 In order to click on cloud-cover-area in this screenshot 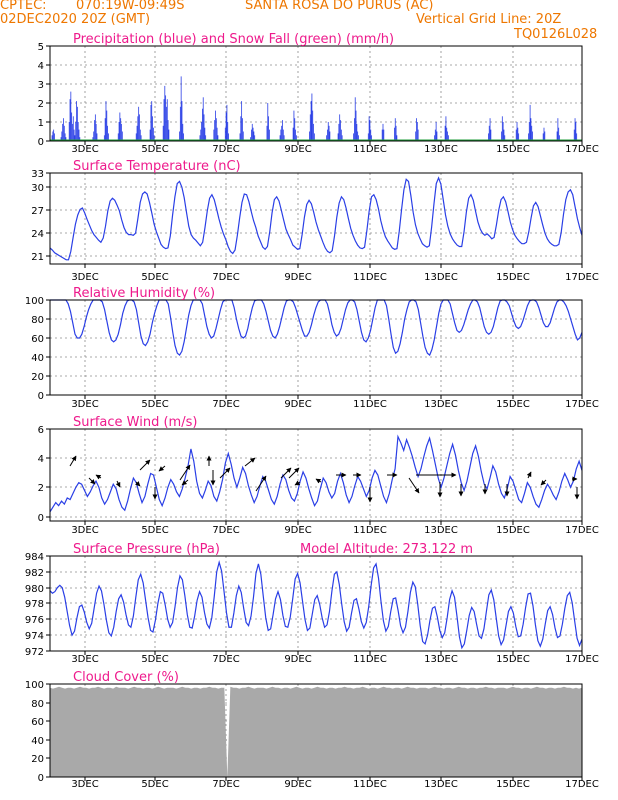, I will do `click(316, 731)`.